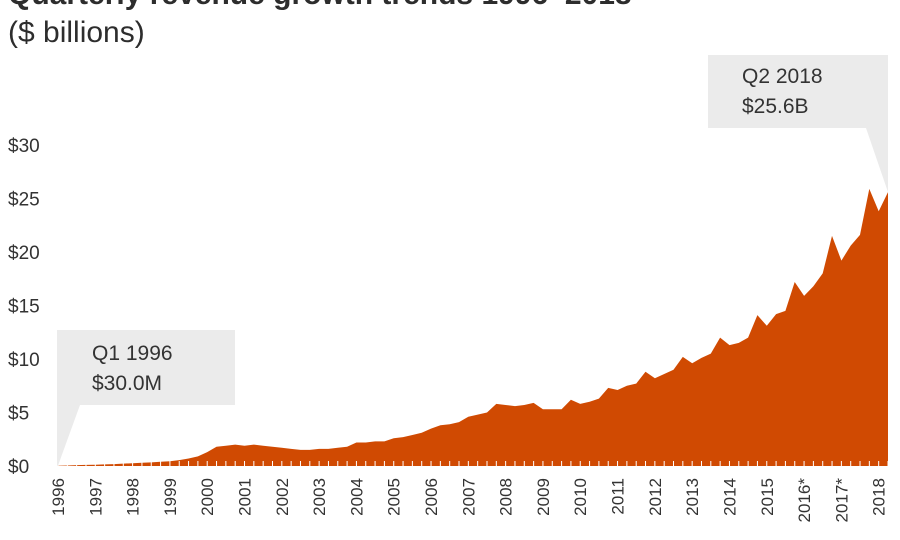  Describe the element at coordinates (18, 414) in the screenshot. I see `y-tick-label: $5` at that location.